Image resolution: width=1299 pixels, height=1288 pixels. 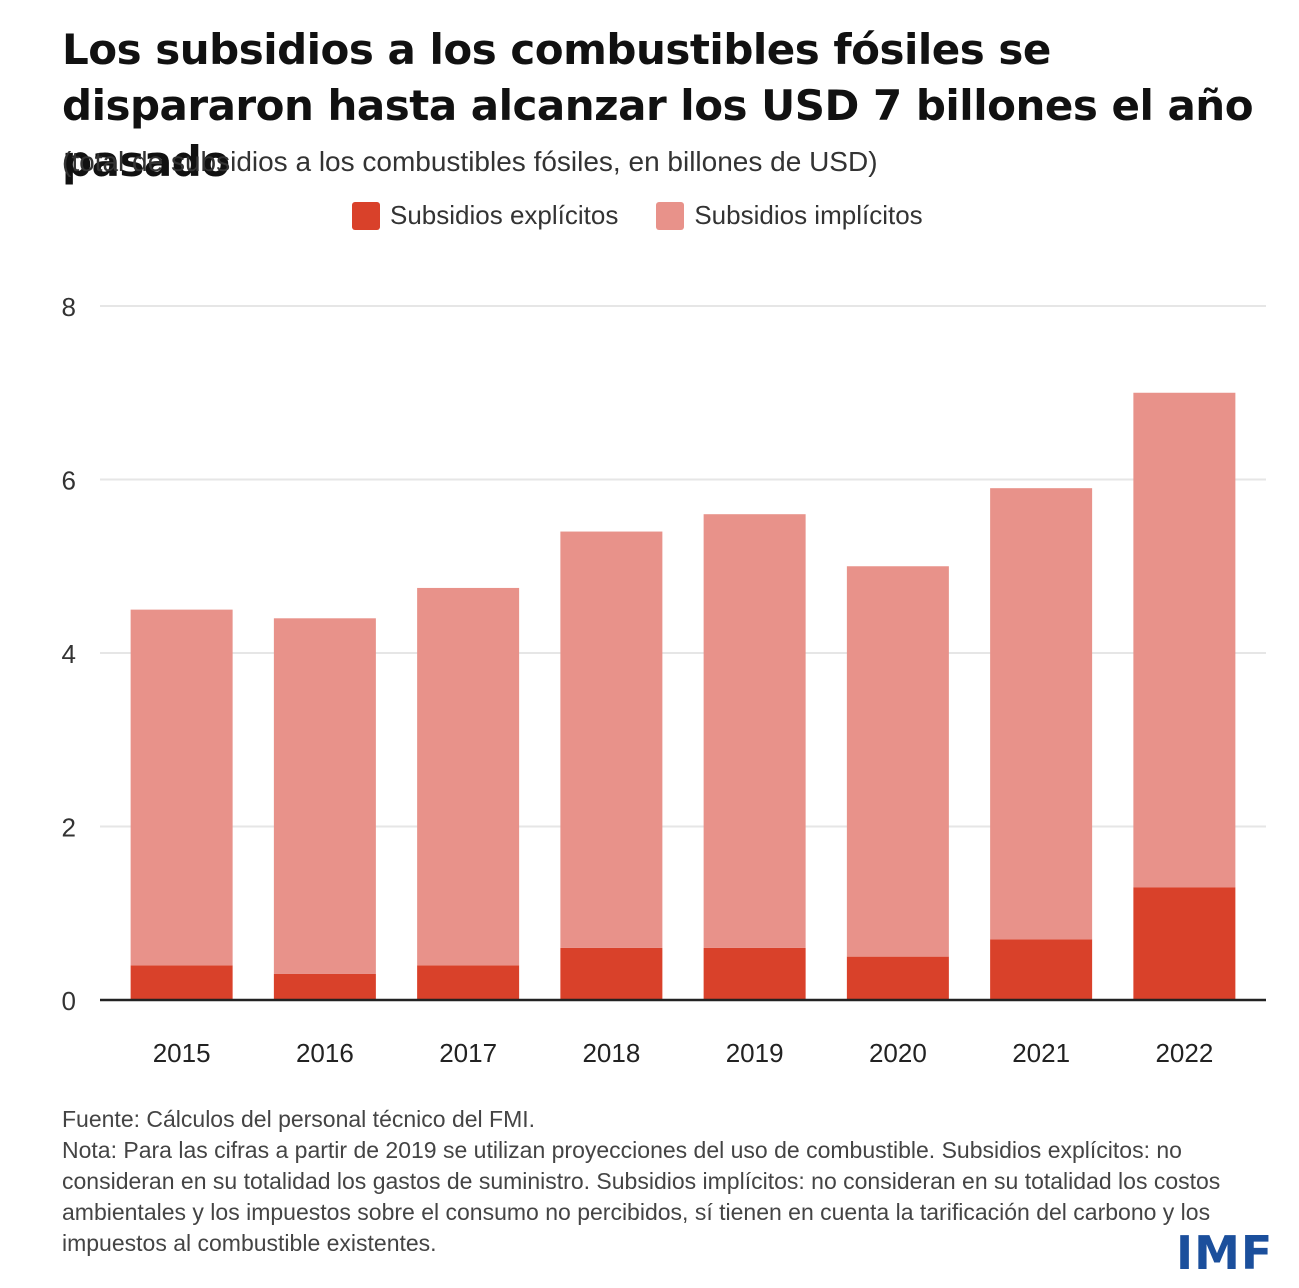 What do you see at coordinates (611, 739) in the screenshot?
I see `bar-implicit-2018` at bounding box center [611, 739].